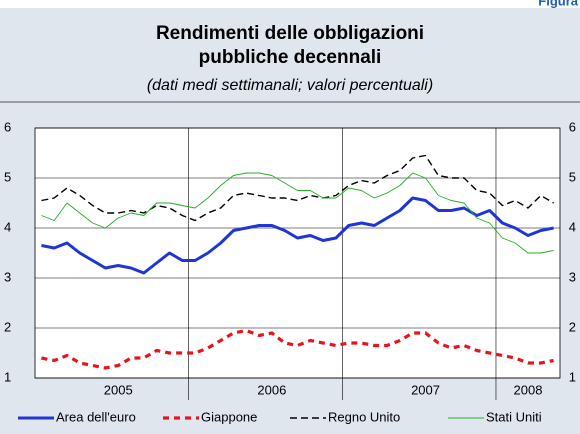  What do you see at coordinates (290, 4) in the screenshot?
I see `top-strip` at bounding box center [290, 4].